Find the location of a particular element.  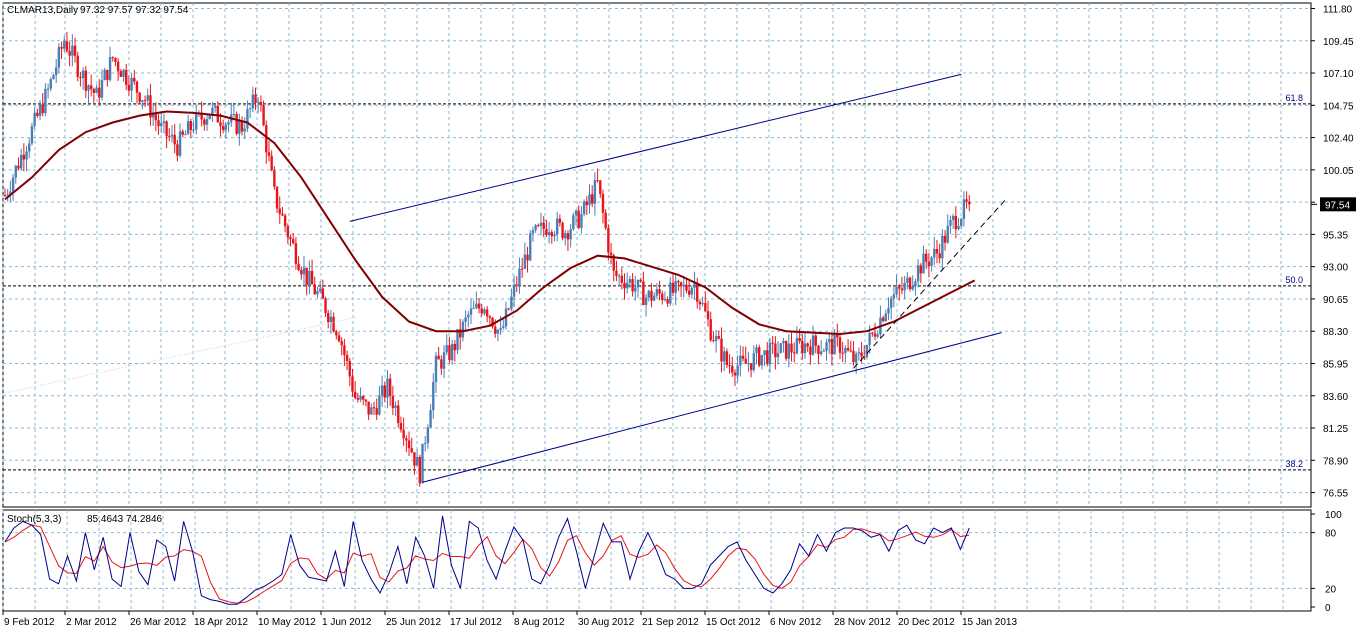

price-tick-label: 100.05 is located at coordinates (1338, 171).